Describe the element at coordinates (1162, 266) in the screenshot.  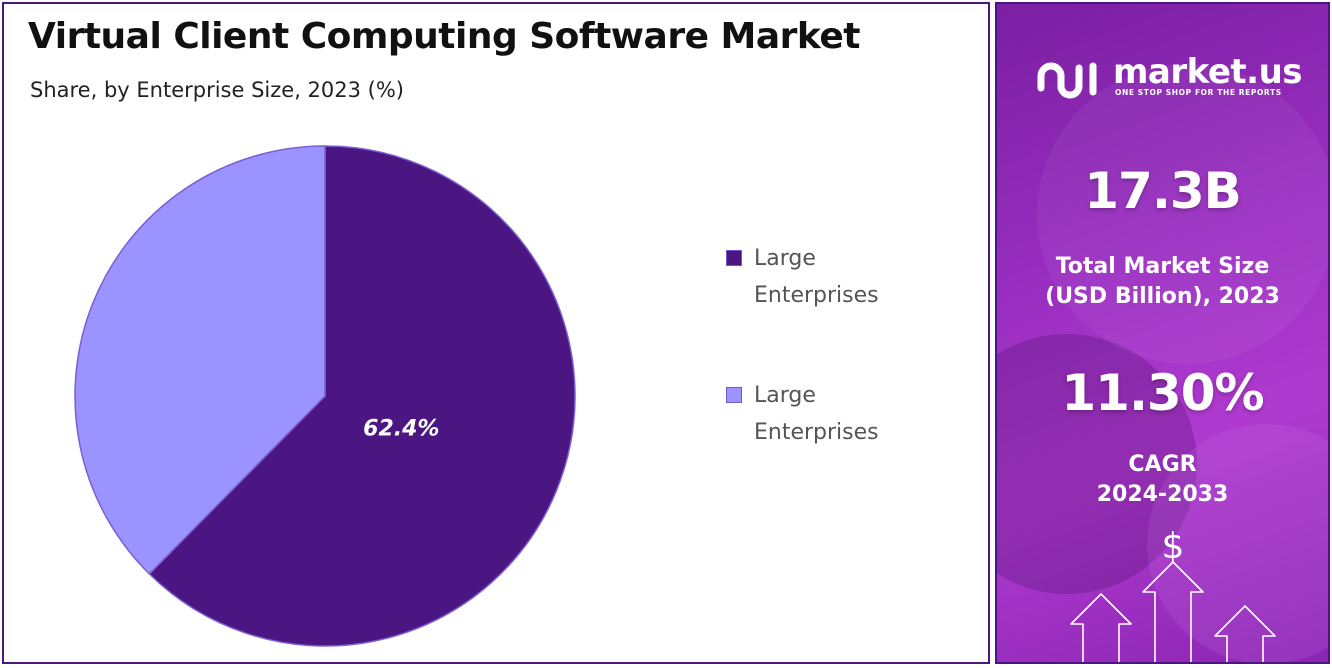
I see `market-size-label-line1: Total Market Size` at that location.